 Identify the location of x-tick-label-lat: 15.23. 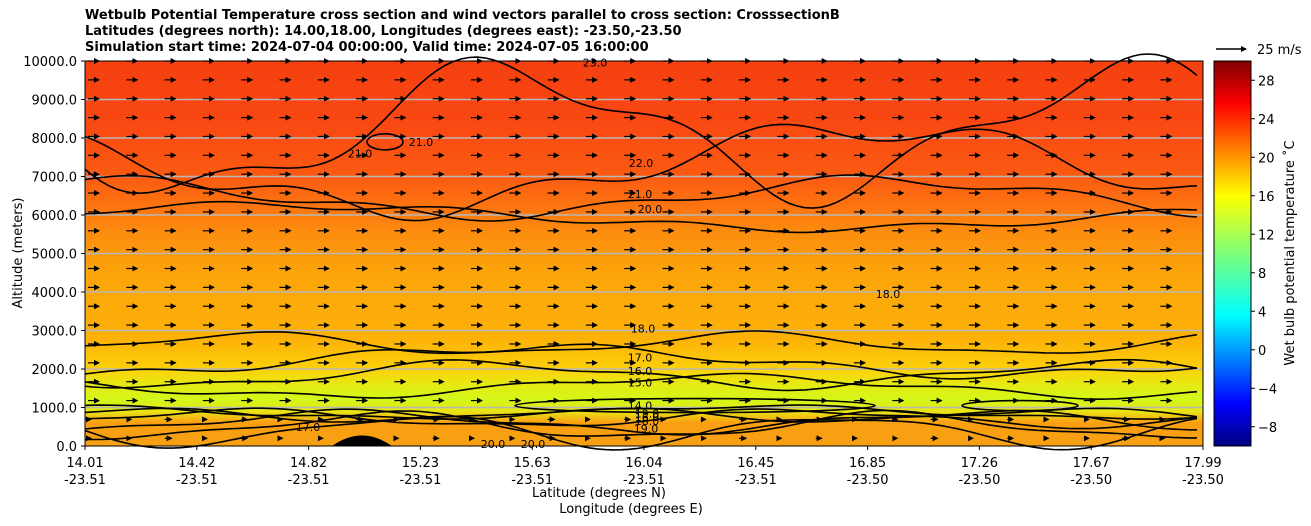
(420, 463).